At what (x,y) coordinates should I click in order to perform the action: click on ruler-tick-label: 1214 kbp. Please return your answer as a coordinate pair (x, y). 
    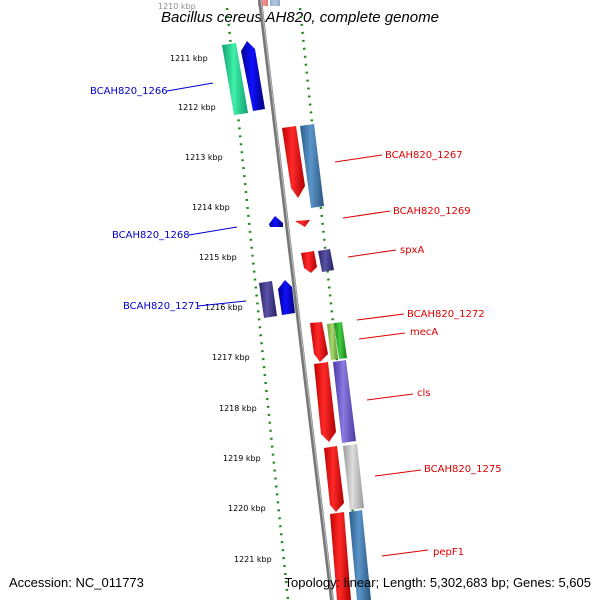
    Looking at the image, I should click on (211, 207).